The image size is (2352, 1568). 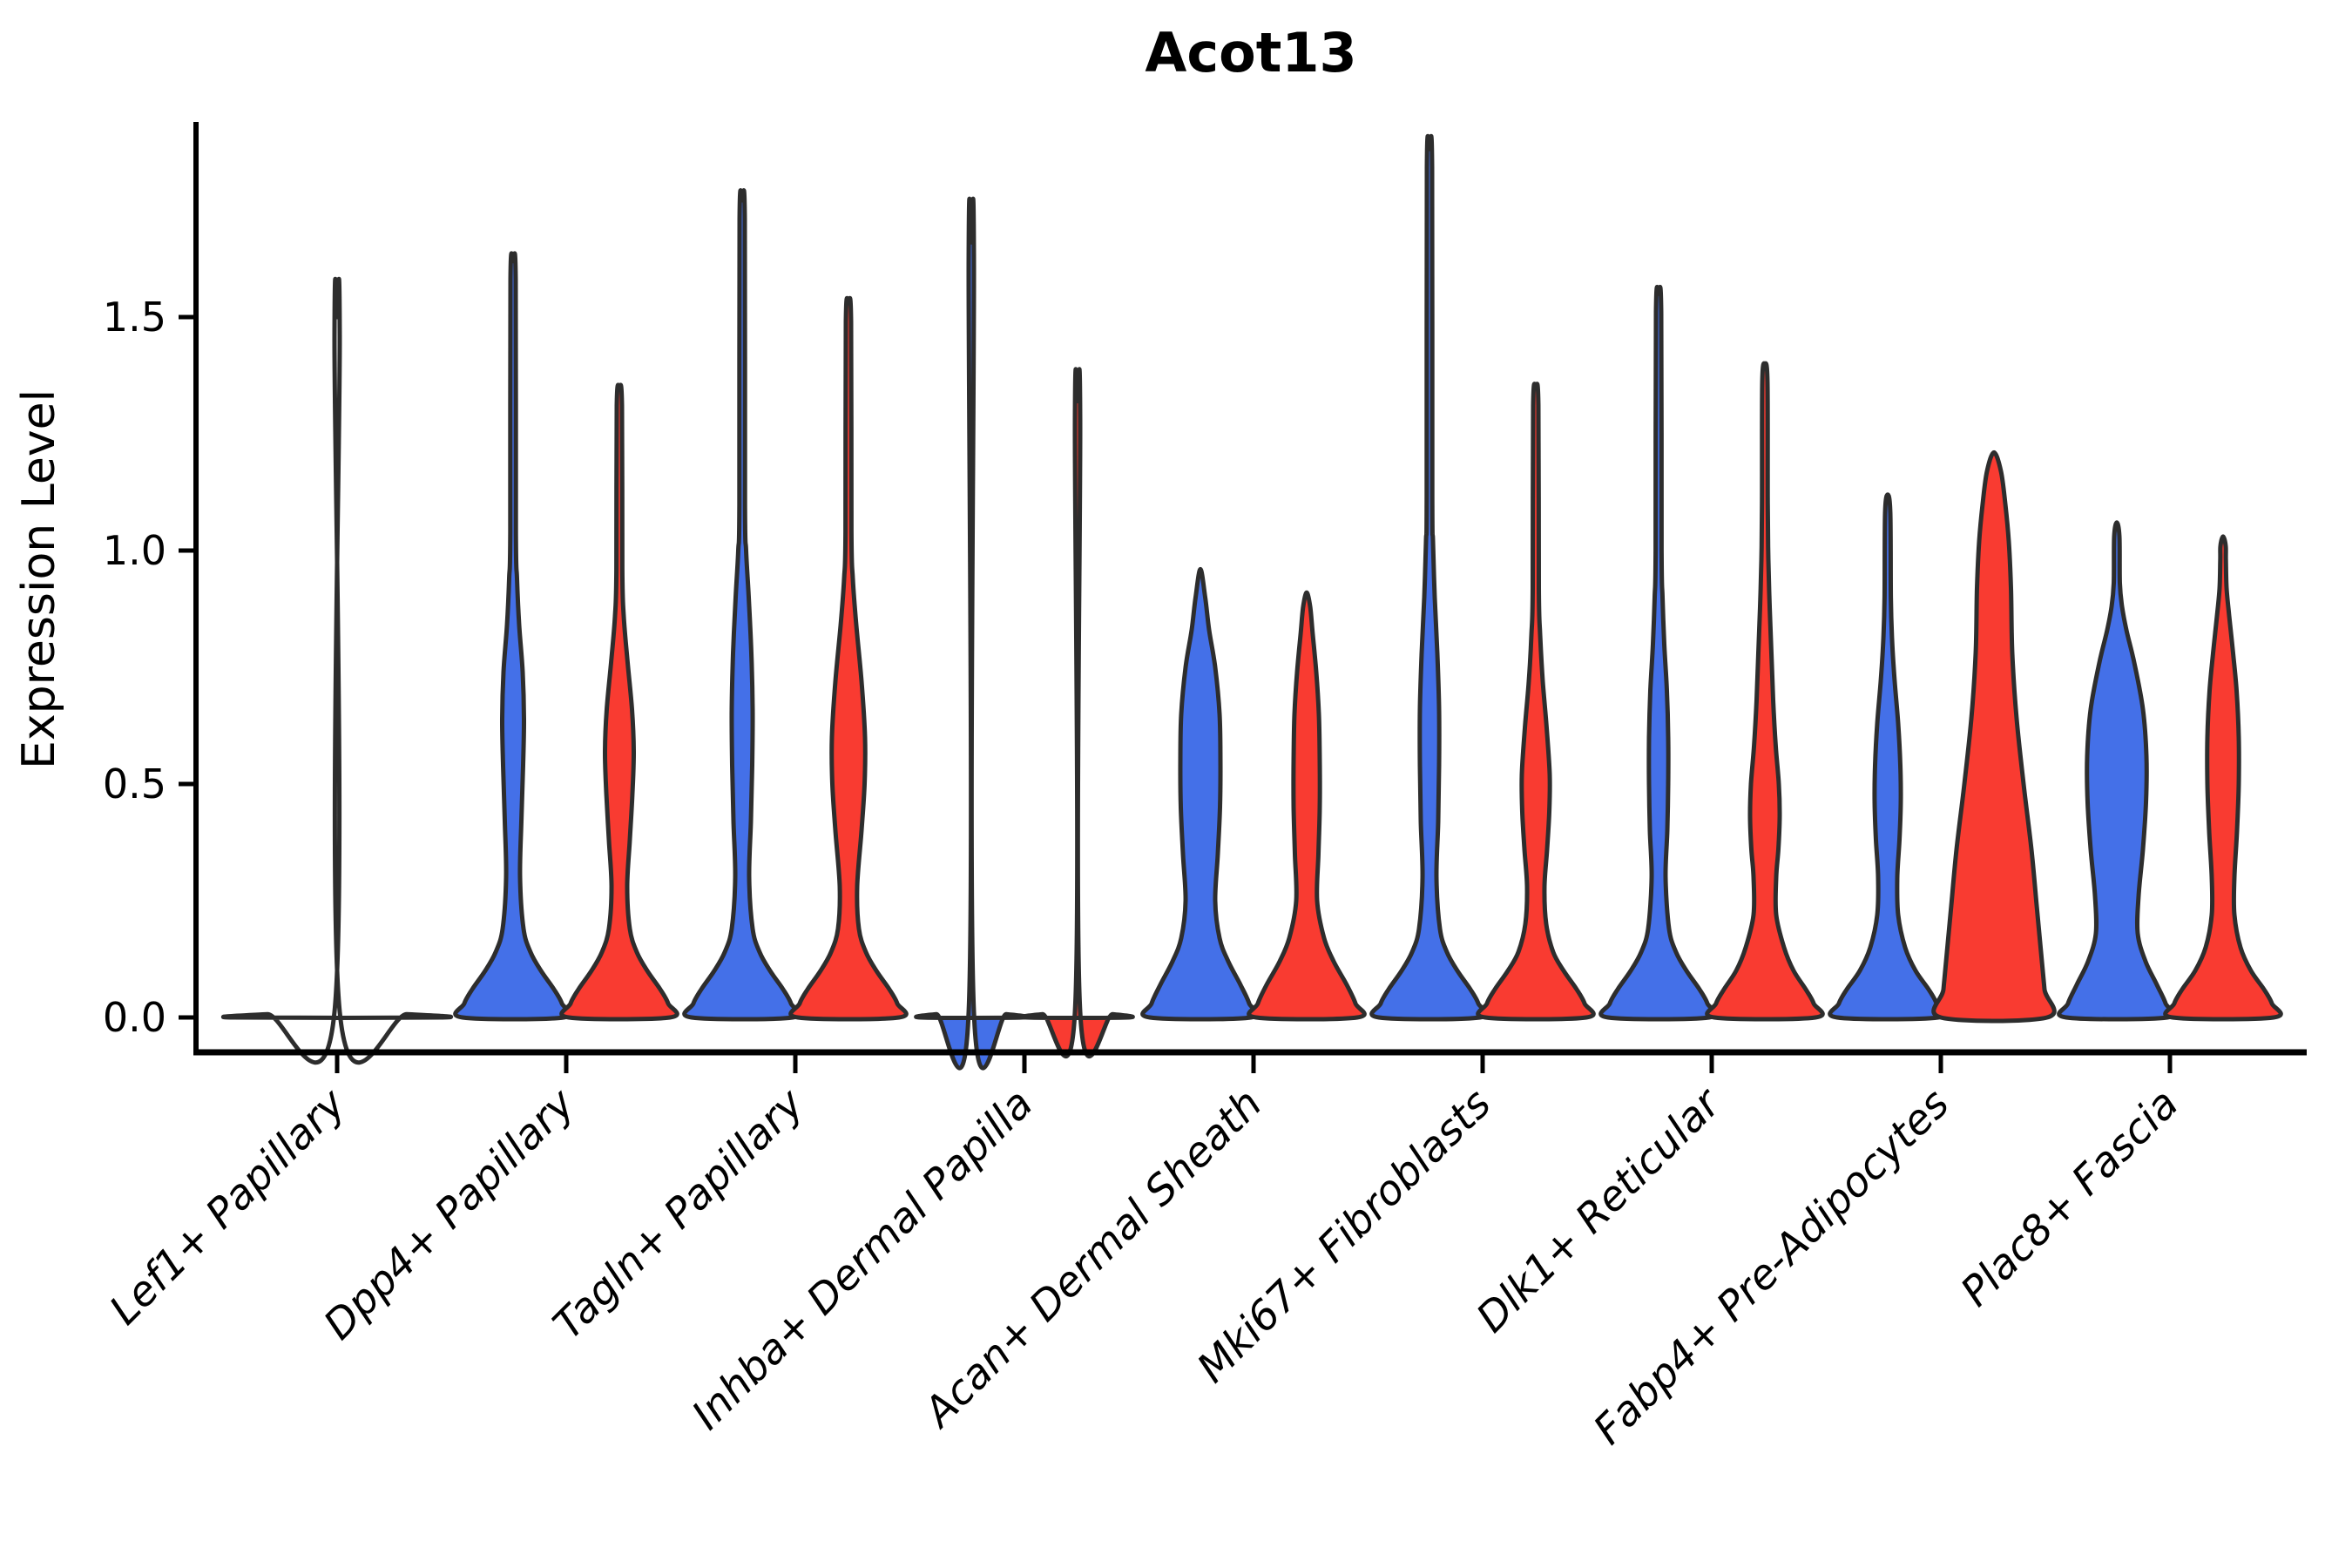 What do you see at coordinates (1994, 736) in the screenshot?
I see `violin-fabp4-pre-adipocytes-red` at bounding box center [1994, 736].